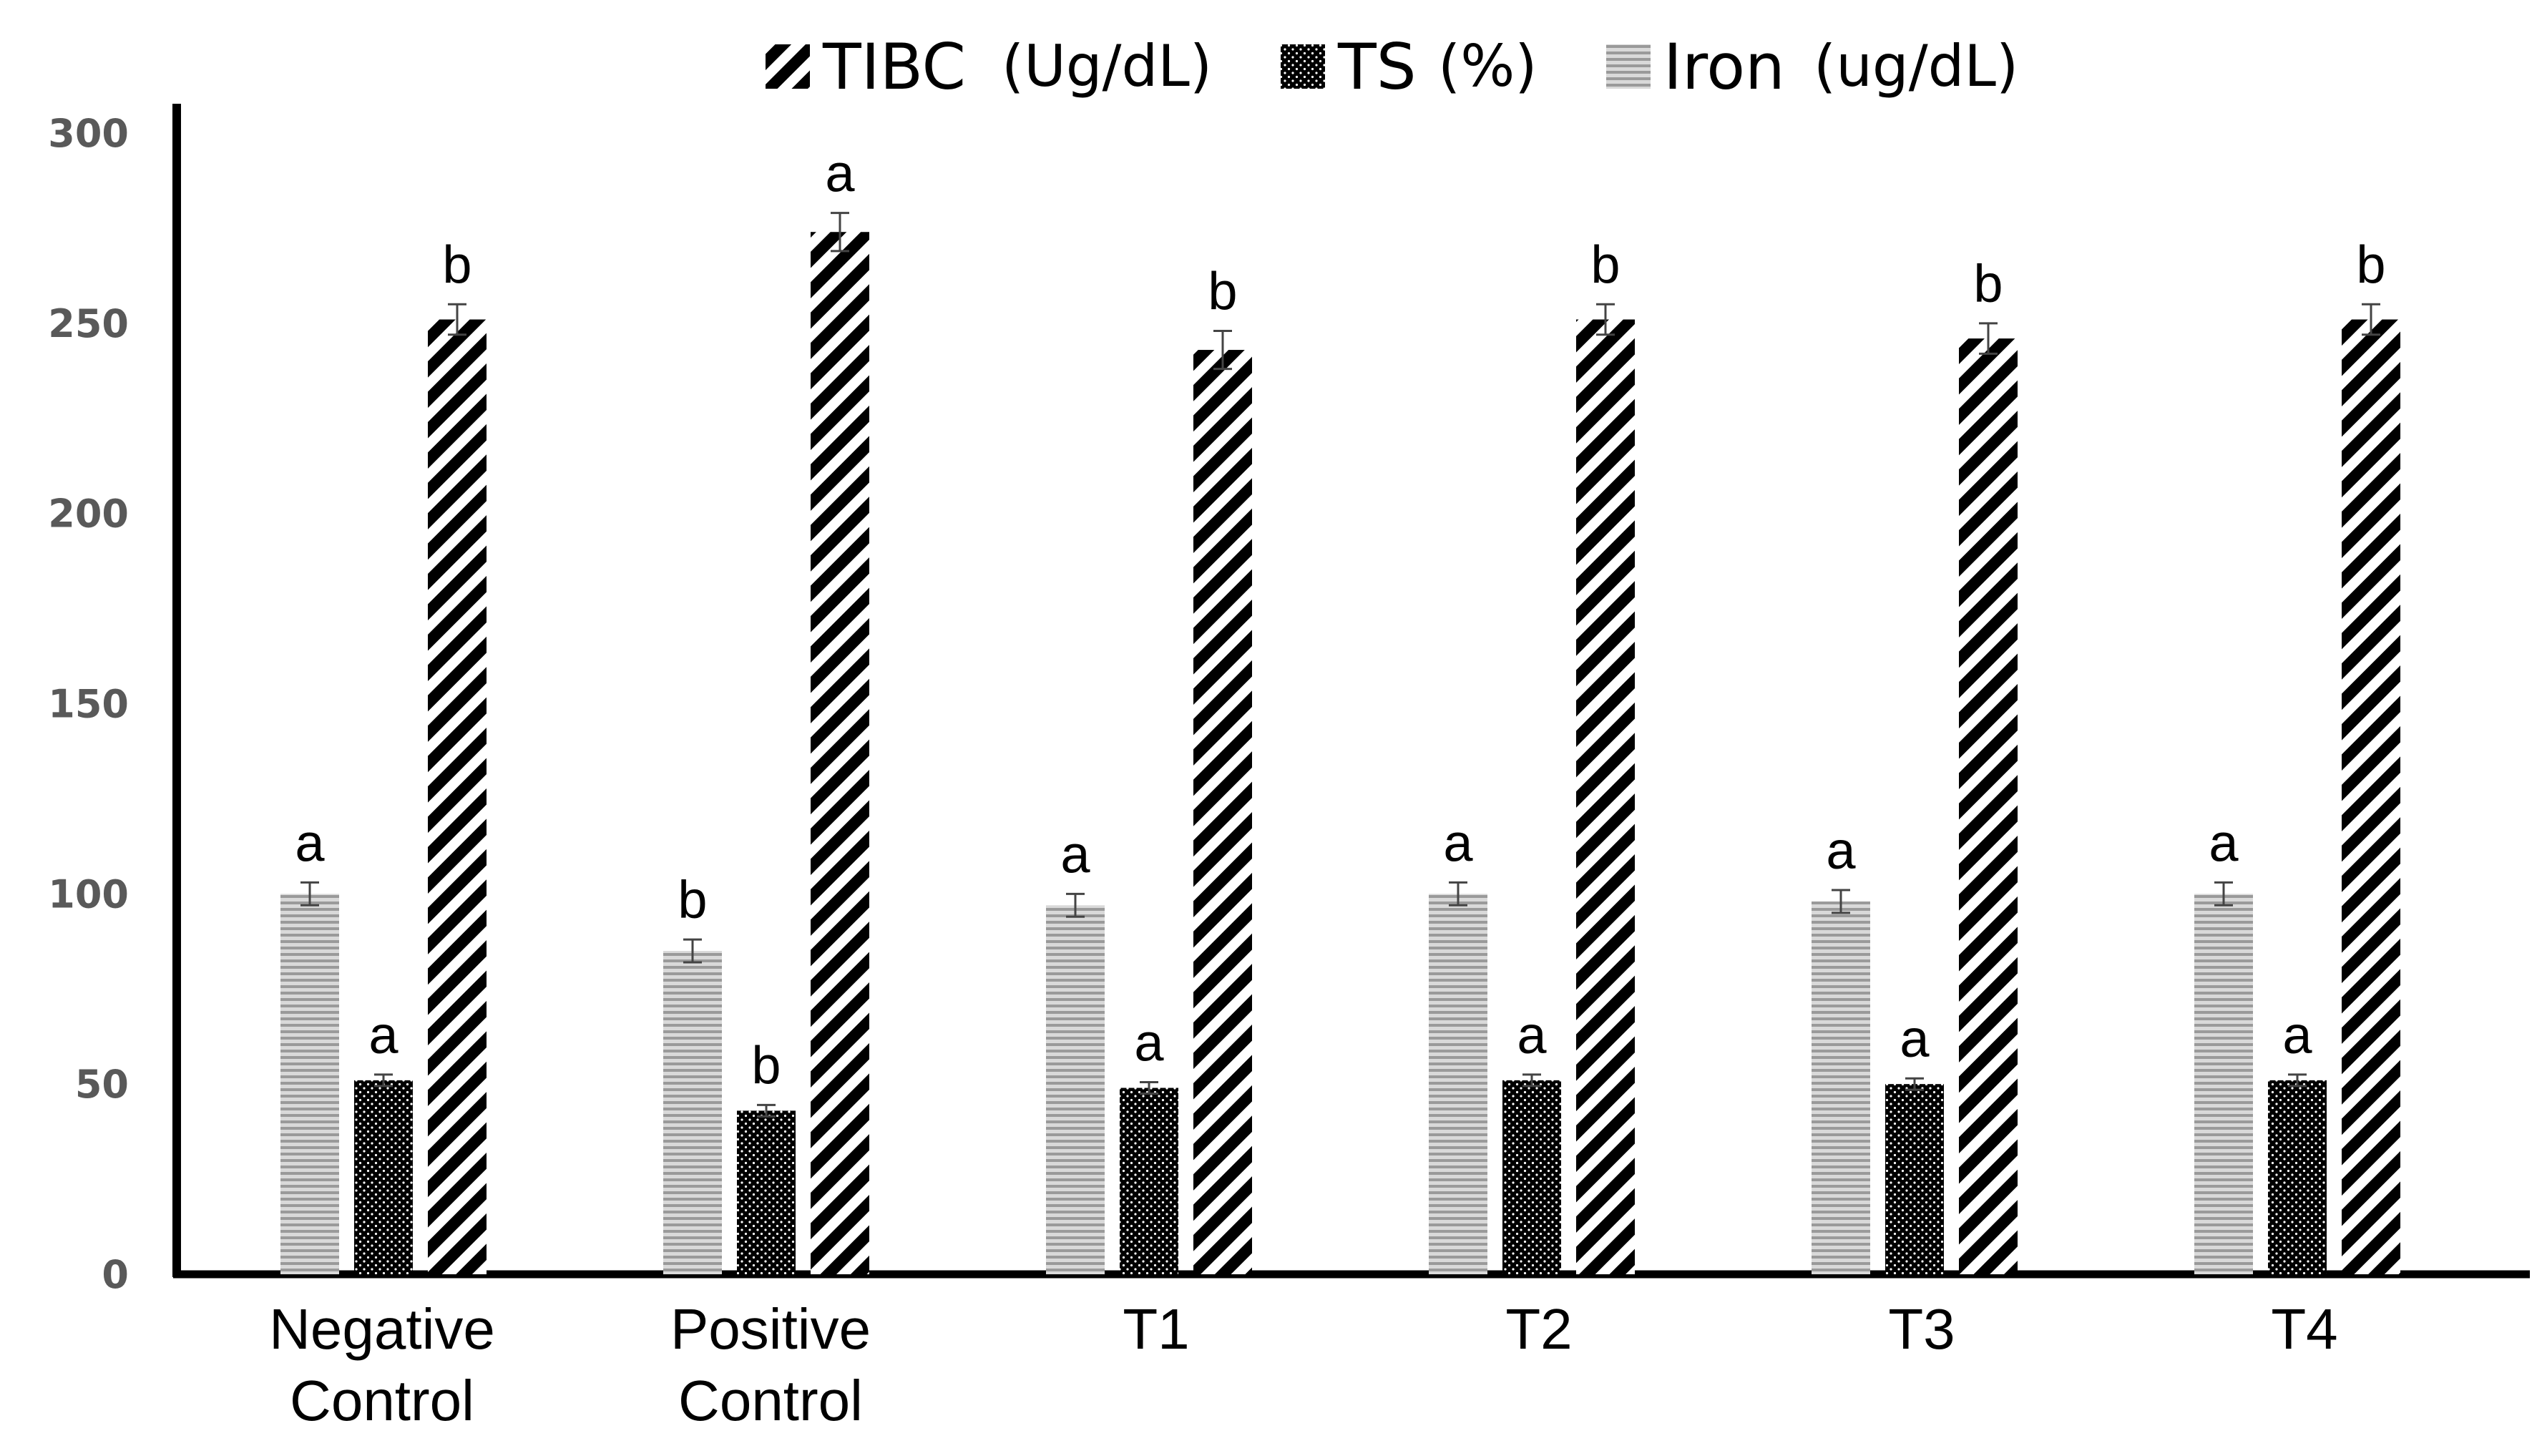 The image size is (2537, 1456). Describe the element at coordinates (102, 1084) in the screenshot. I see `y-tick-label: 50` at that location.